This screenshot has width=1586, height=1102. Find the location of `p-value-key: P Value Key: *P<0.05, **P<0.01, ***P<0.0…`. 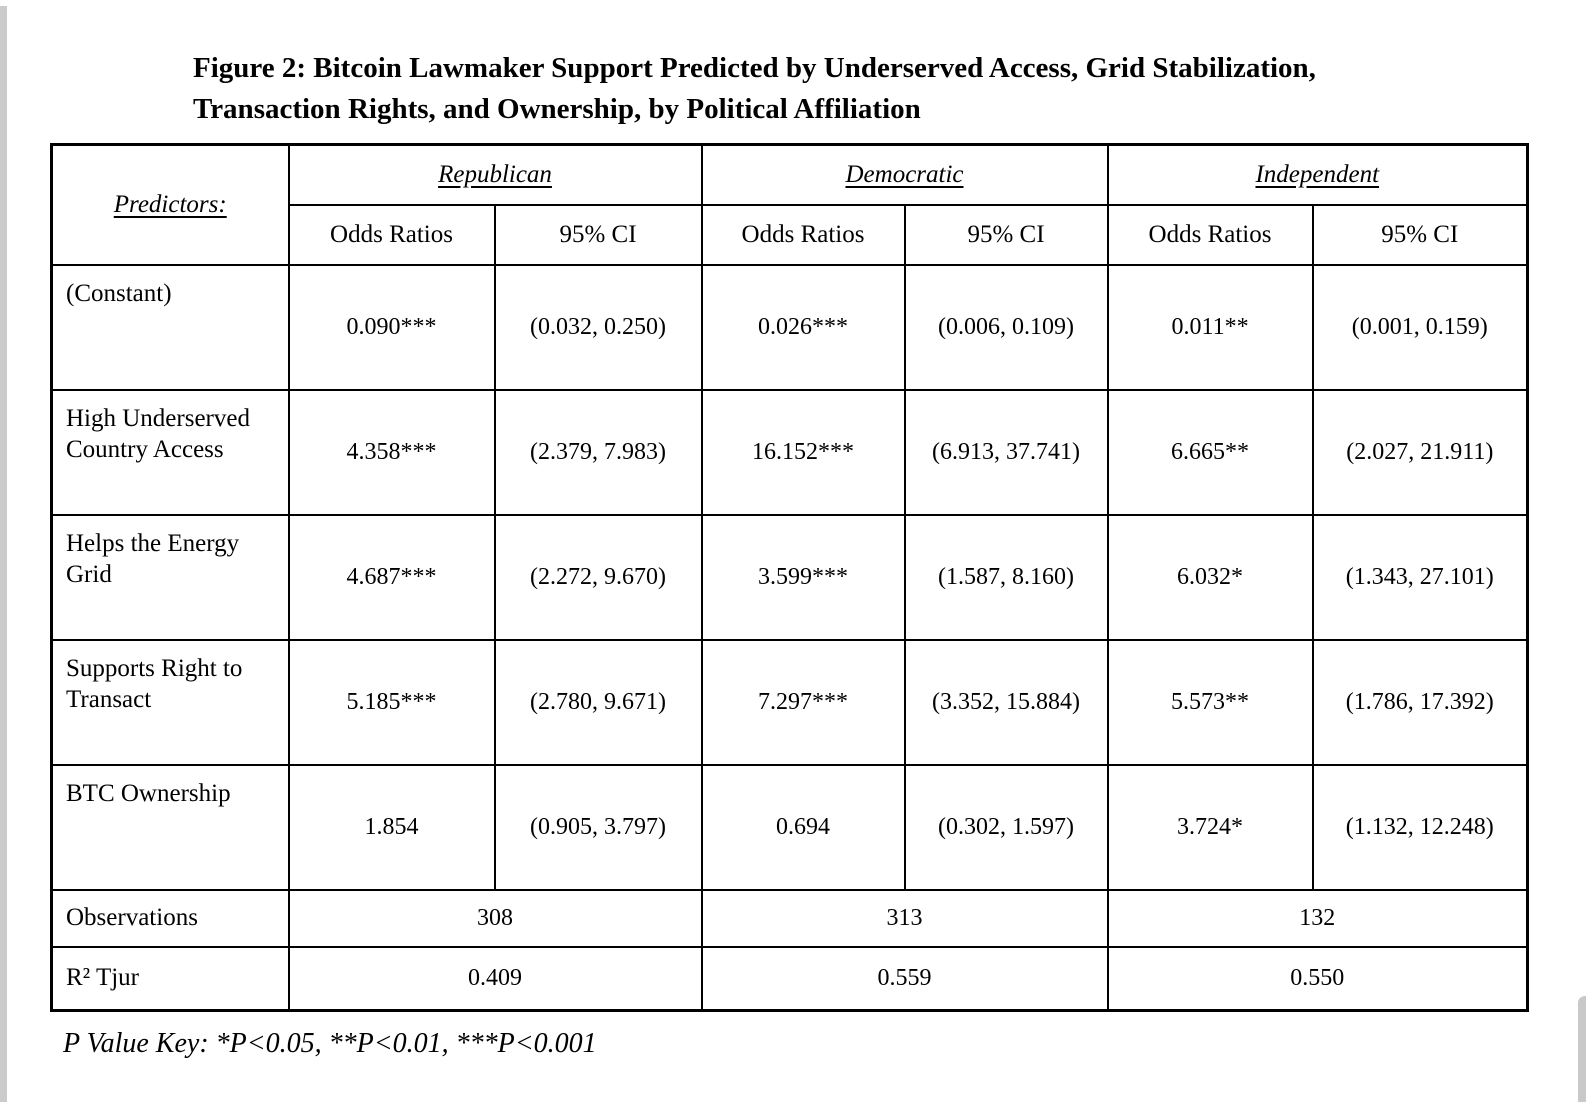

p-value-key: P Value Key: *P<0.05, **P<0.01, ***P<0.0… is located at coordinates (330, 1043).